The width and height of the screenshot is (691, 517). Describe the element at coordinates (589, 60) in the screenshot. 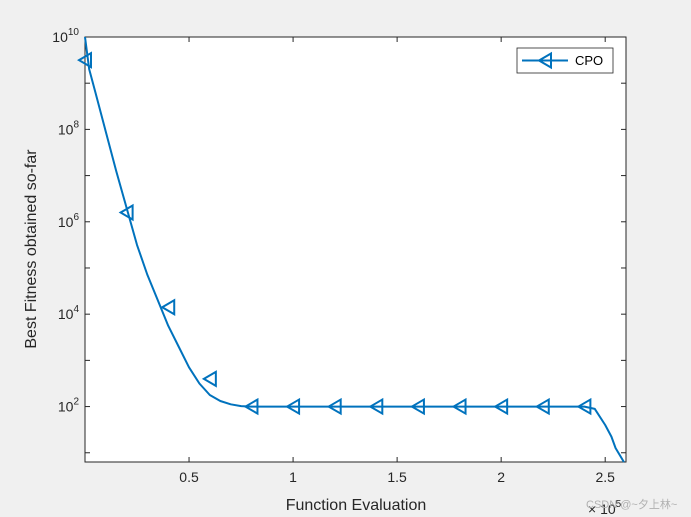

I see `legend-label-cpo: CPO` at that location.